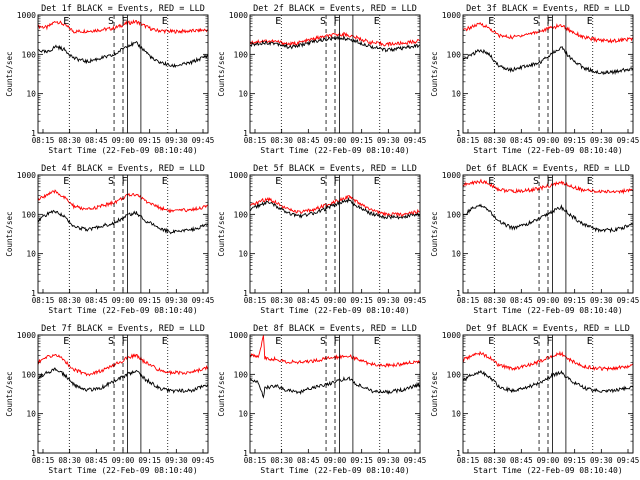 This screenshot has width=640, height=480. Describe the element at coordinates (335, 329) in the screenshot. I see `panel-title: Det 8f BLACK = Events, RED = LLD` at that location.